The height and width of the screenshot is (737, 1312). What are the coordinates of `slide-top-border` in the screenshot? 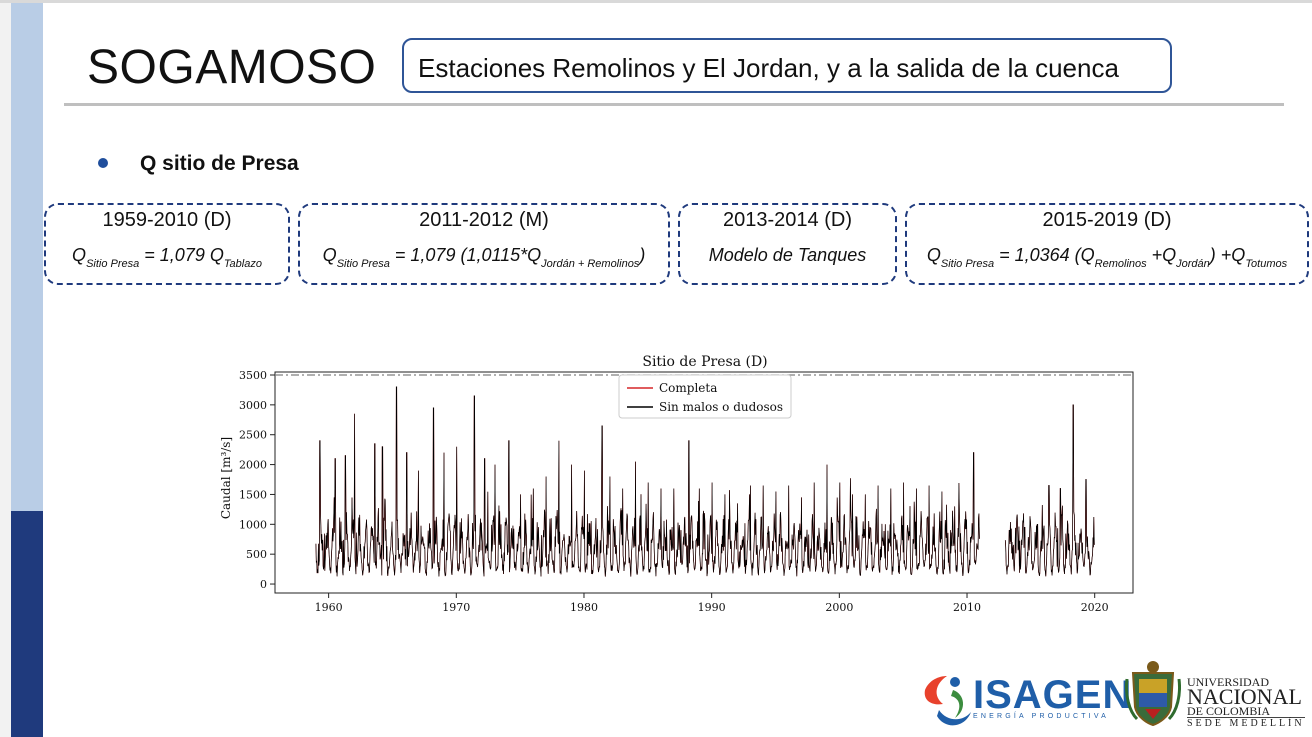 It's located at (656, 1).